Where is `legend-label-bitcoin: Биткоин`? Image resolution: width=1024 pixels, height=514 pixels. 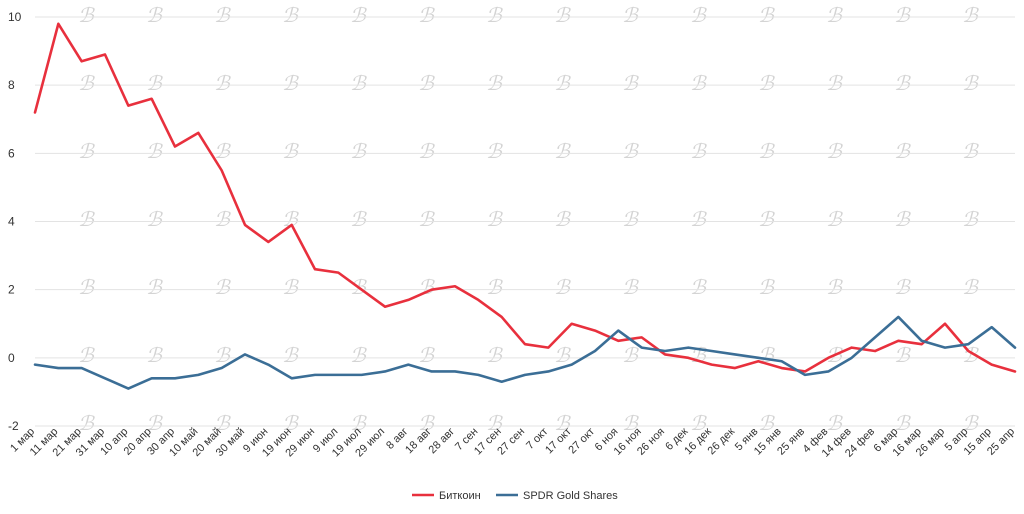 legend-label-bitcoin: Биткоин is located at coordinates (460, 496).